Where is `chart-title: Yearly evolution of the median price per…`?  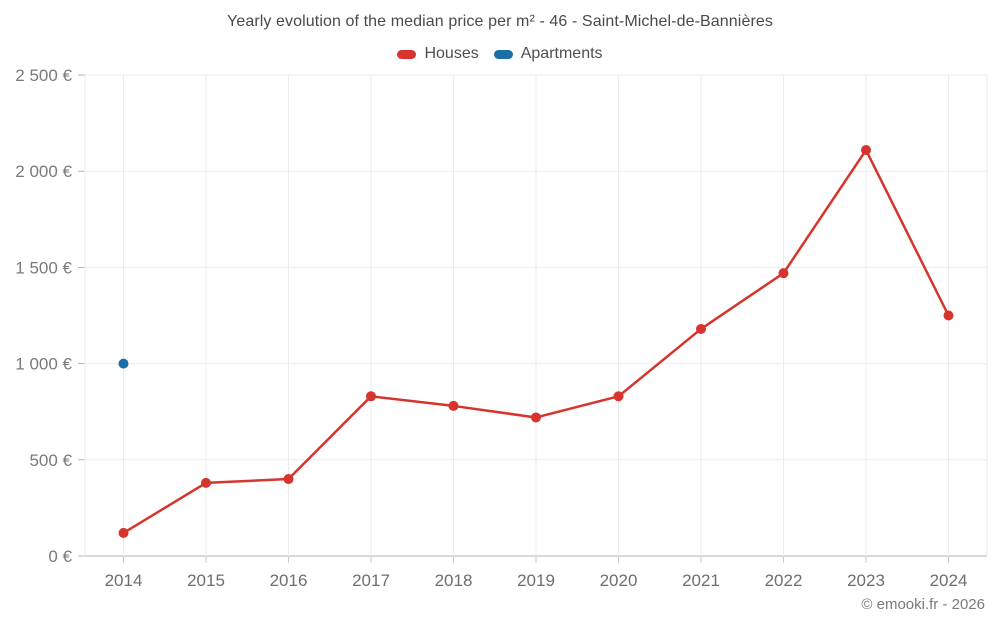
chart-title: Yearly evolution of the median price per… is located at coordinates (500, 21).